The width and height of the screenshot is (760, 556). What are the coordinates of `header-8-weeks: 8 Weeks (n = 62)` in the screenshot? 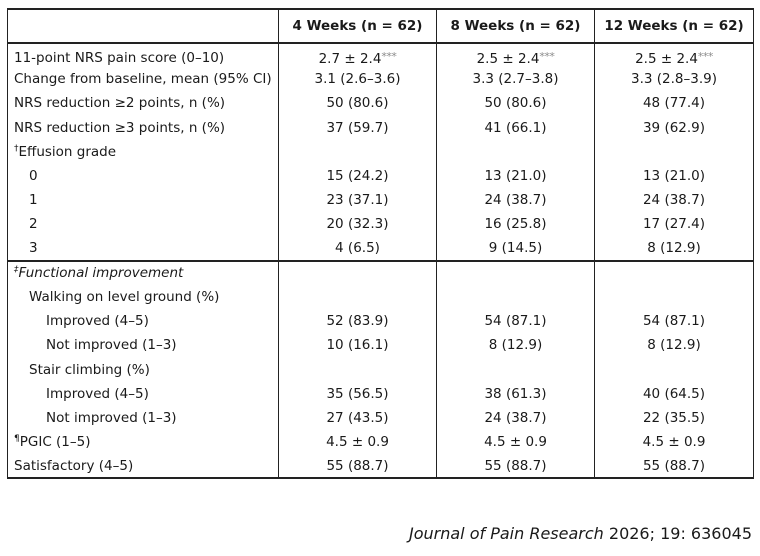 It's located at (515, 26).